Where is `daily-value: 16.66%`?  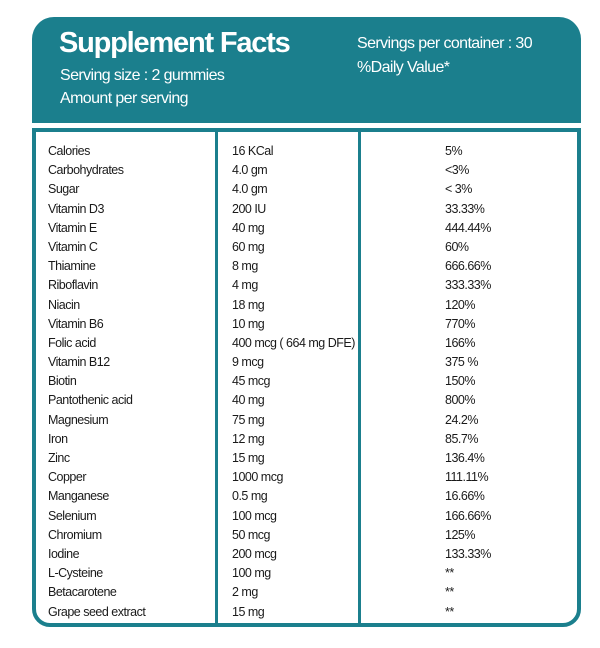
daily-value: 16.66% is located at coordinates (465, 496).